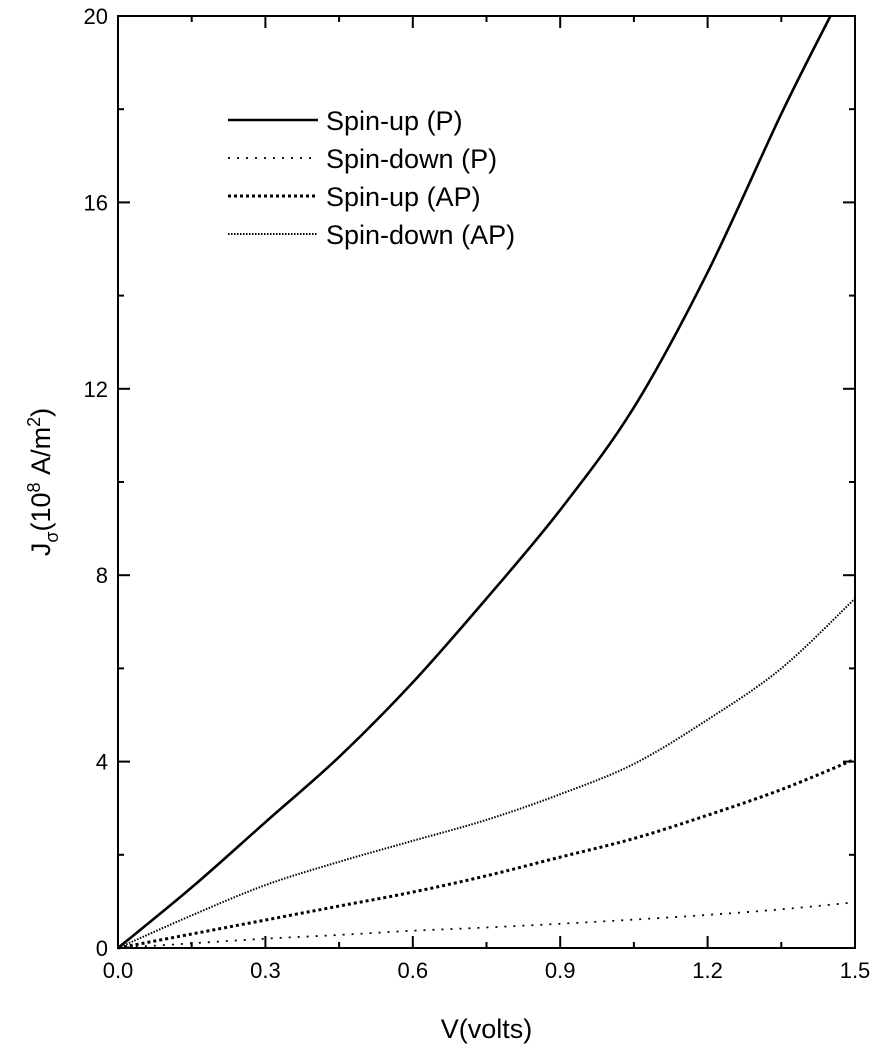 The image size is (879, 1054). What do you see at coordinates (102, 762) in the screenshot?
I see `y-tick-label: 4` at bounding box center [102, 762].